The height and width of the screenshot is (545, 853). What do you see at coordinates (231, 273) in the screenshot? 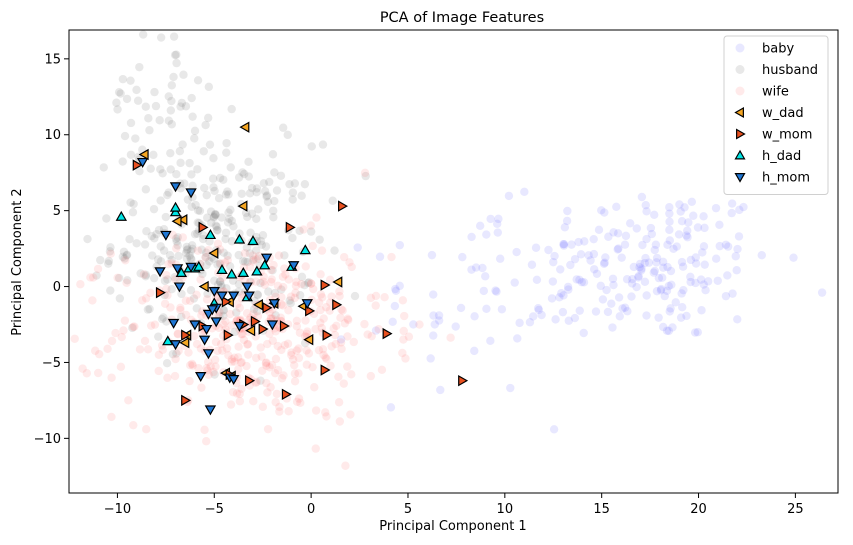
I see `data-point-h_dad` at bounding box center [231, 273].